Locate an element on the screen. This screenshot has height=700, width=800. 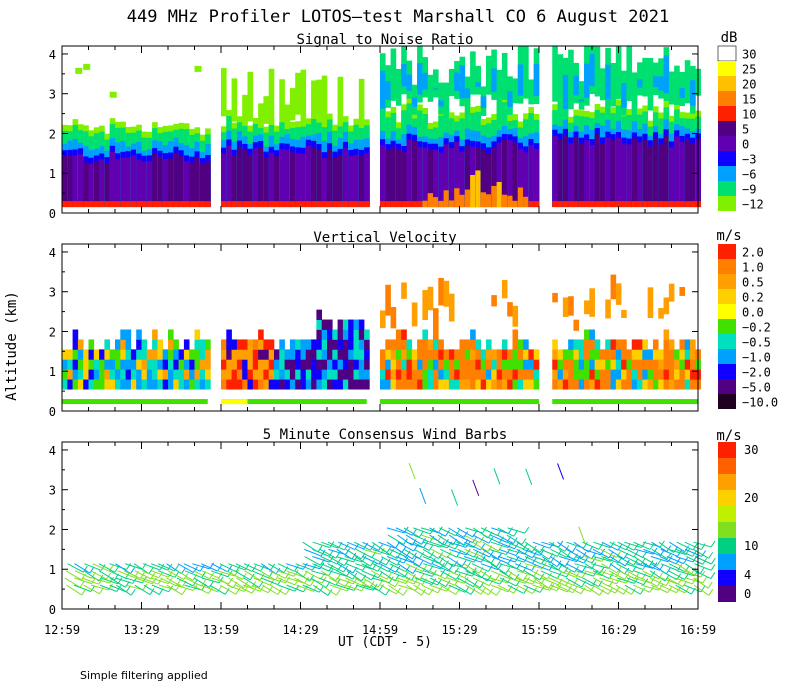
x-tick-label: 14:59 is located at coordinates (380, 630).